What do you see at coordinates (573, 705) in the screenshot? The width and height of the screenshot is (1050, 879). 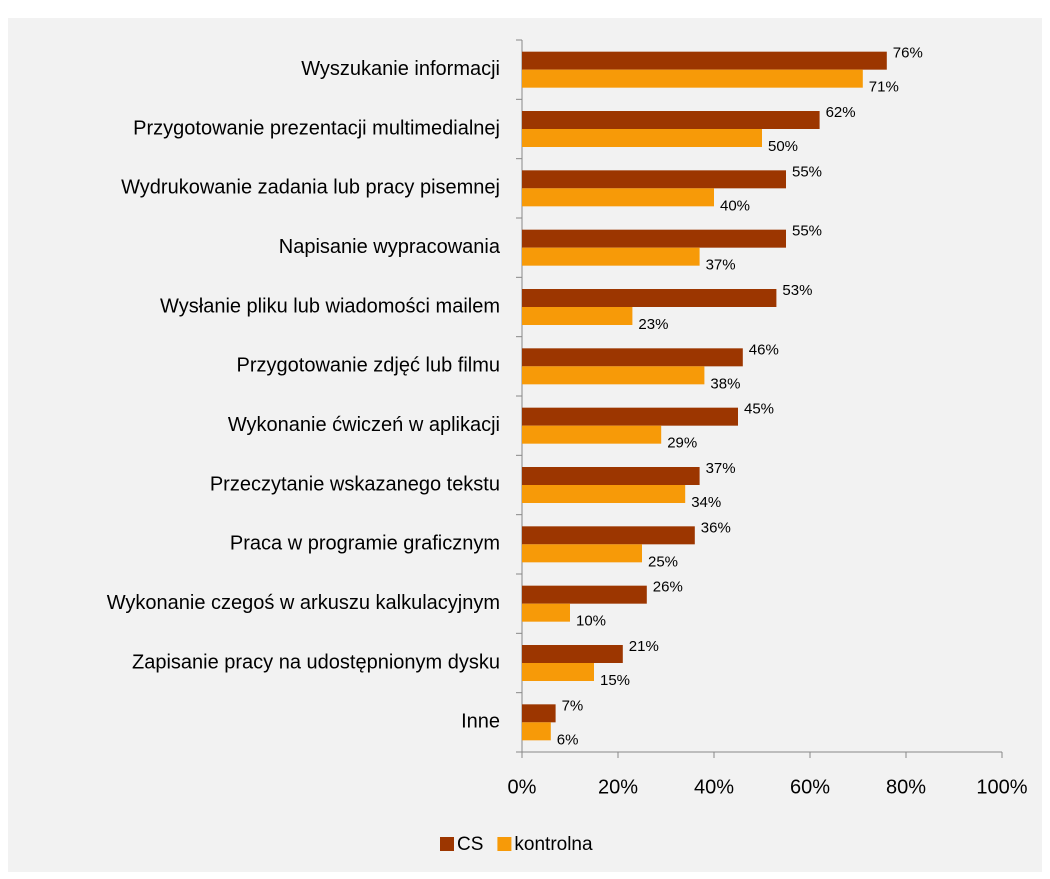 I see `data-label: 7%` at bounding box center [573, 705].